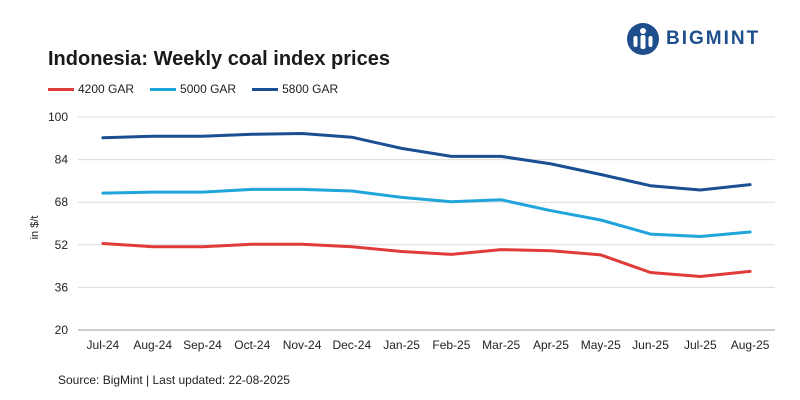 The width and height of the screenshot is (800, 400). What do you see at coordinates (62, 330) in the screenshot?
I see `y-tick-label: 20` at bounding box center [62, 330].